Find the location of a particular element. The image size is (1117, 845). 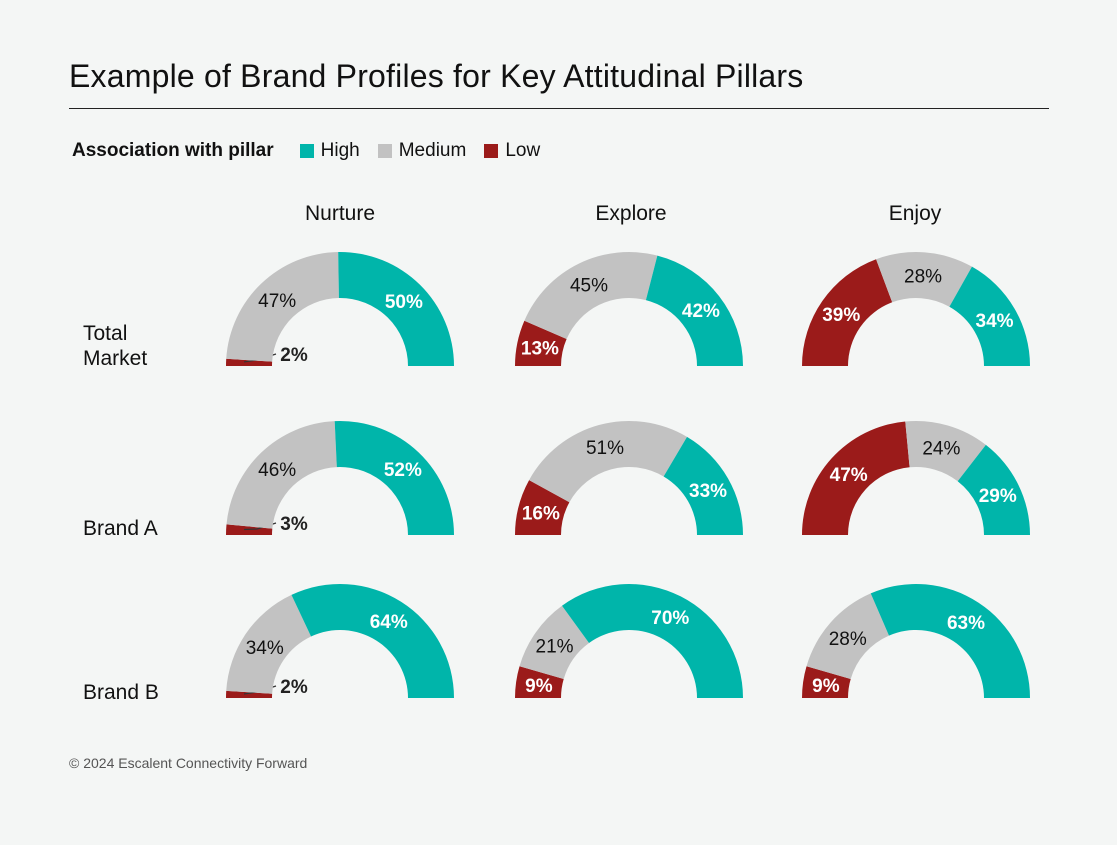

row-label-line: Brand A is located at coordinates (120, 528).